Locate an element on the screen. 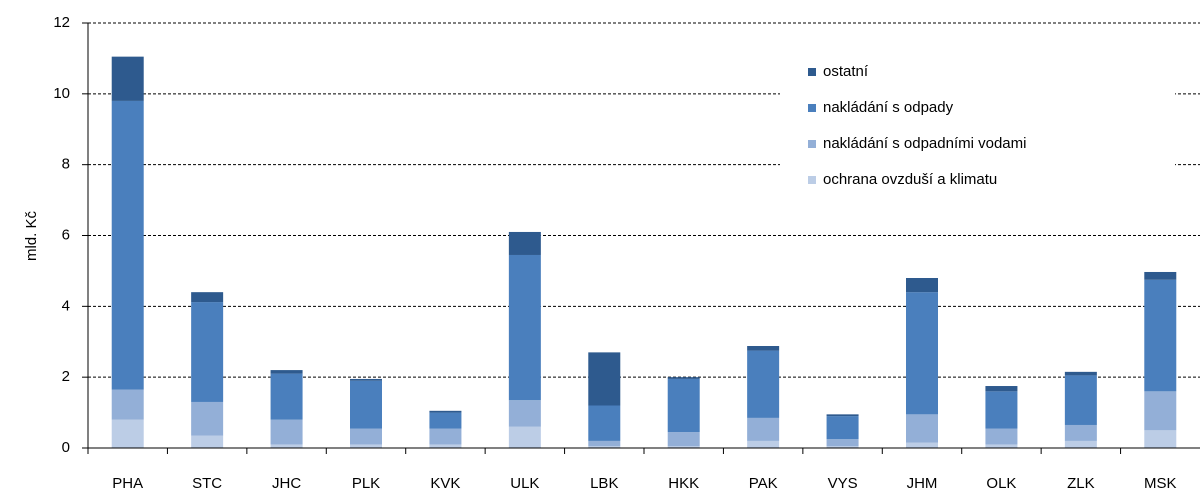 The width and height of the screenshot is (1200, 491). x-tick-label: VYS is located at coordinates (843, 483).